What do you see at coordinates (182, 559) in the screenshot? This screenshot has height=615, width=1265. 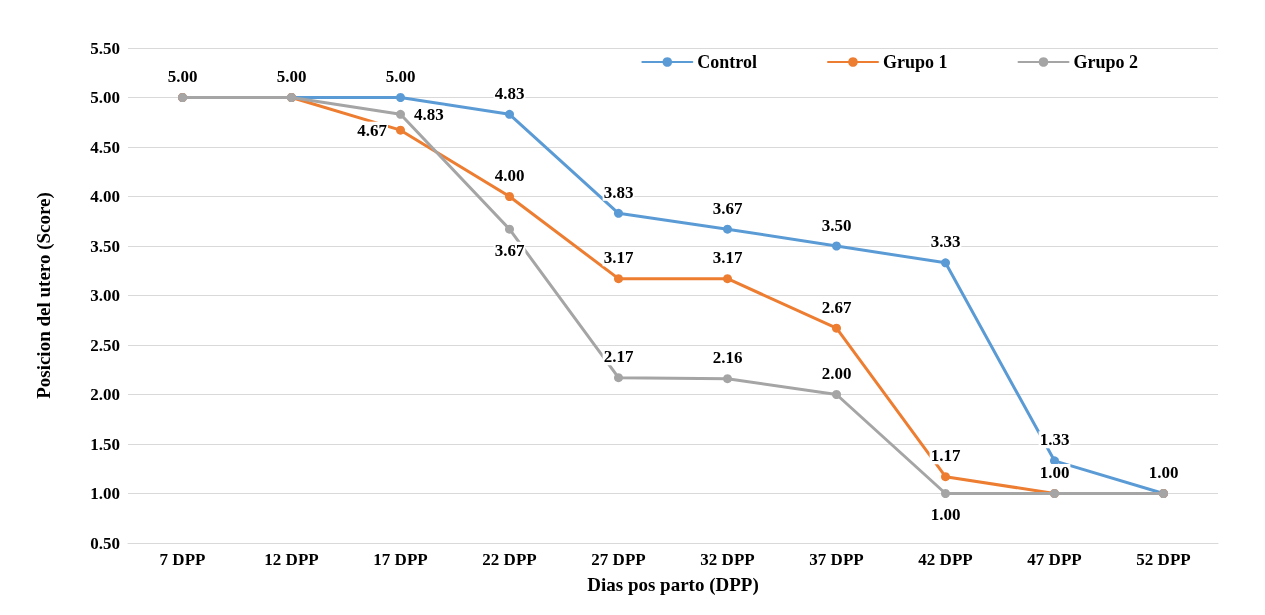 I see `x-tick-label: 7 DPP` at bounding box center [182, 559].